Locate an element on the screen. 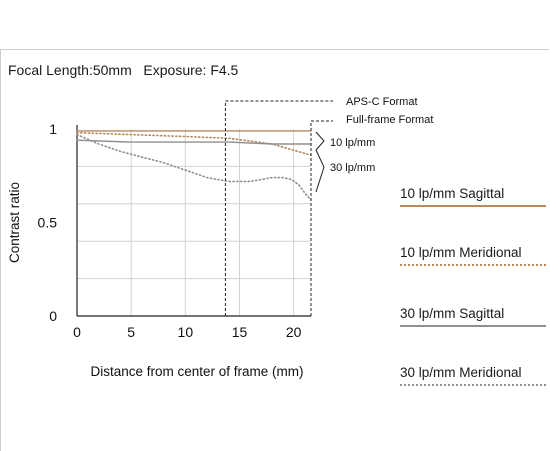  full-frame-label: Full-frame Format is located at coordinates (389, 120).